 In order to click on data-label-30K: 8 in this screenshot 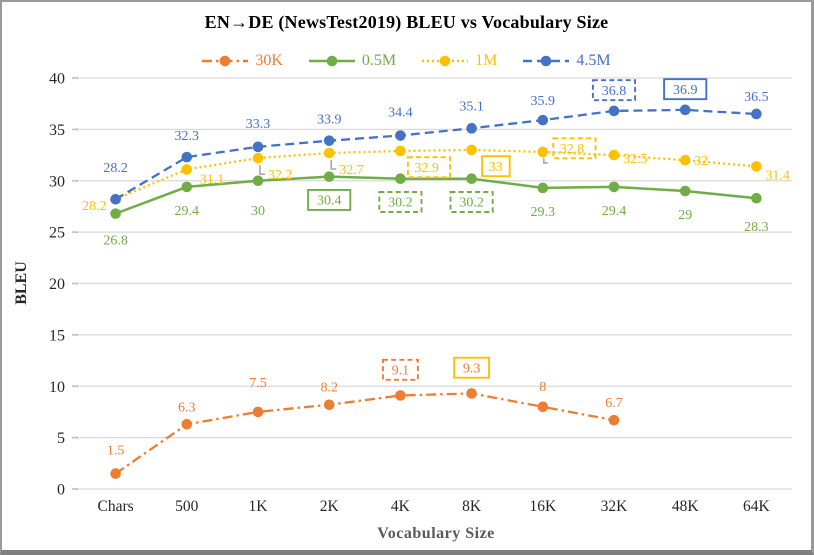, I will do `click(542, 387)`.